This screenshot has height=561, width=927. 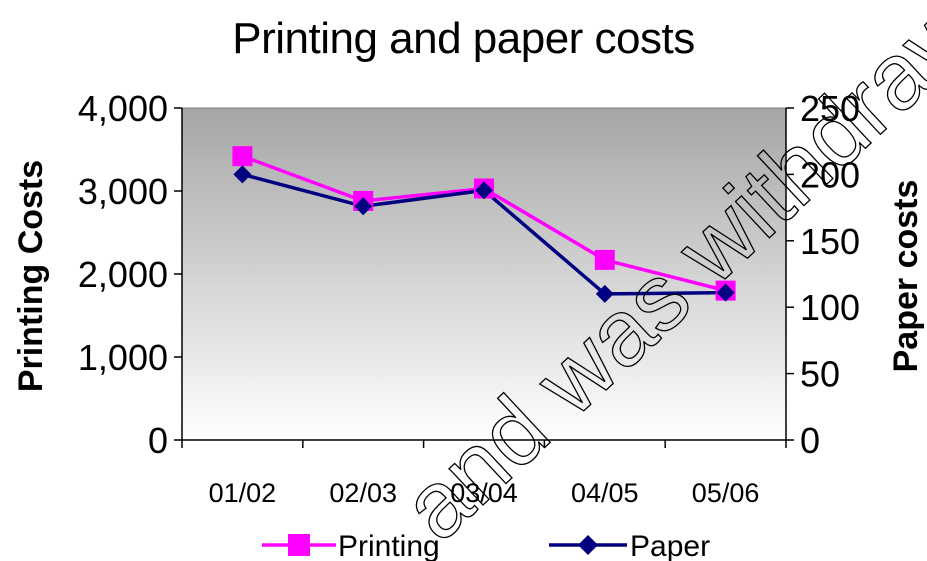 I want to click on legend-item-printing: Printing, so click(x=351, y=545).